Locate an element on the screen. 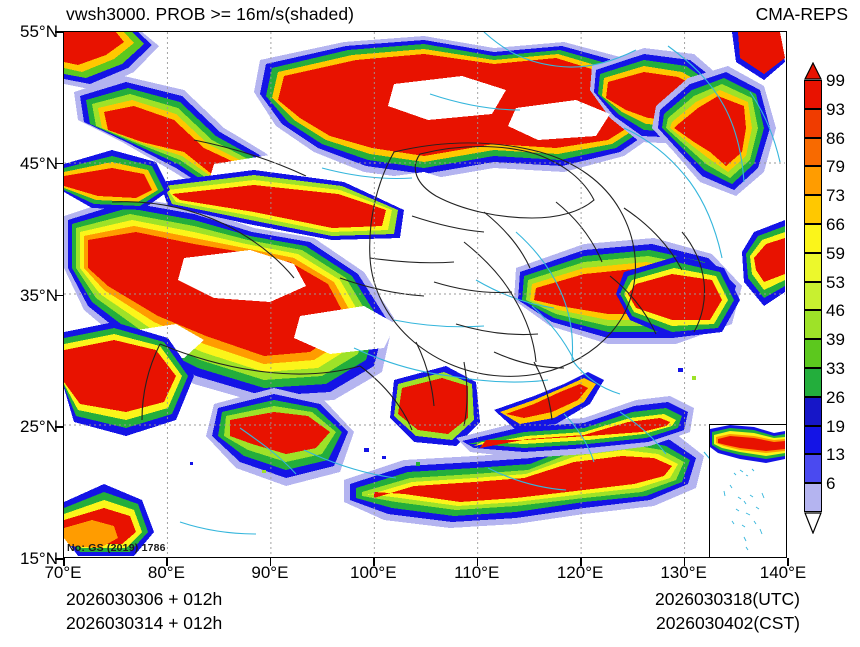  ytick-label-55n: 55°N is located at coordinates (39, 31).